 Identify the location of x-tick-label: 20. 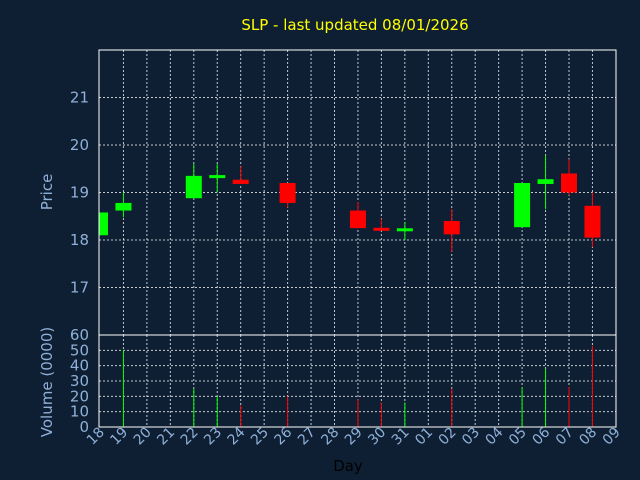
(143, 437).